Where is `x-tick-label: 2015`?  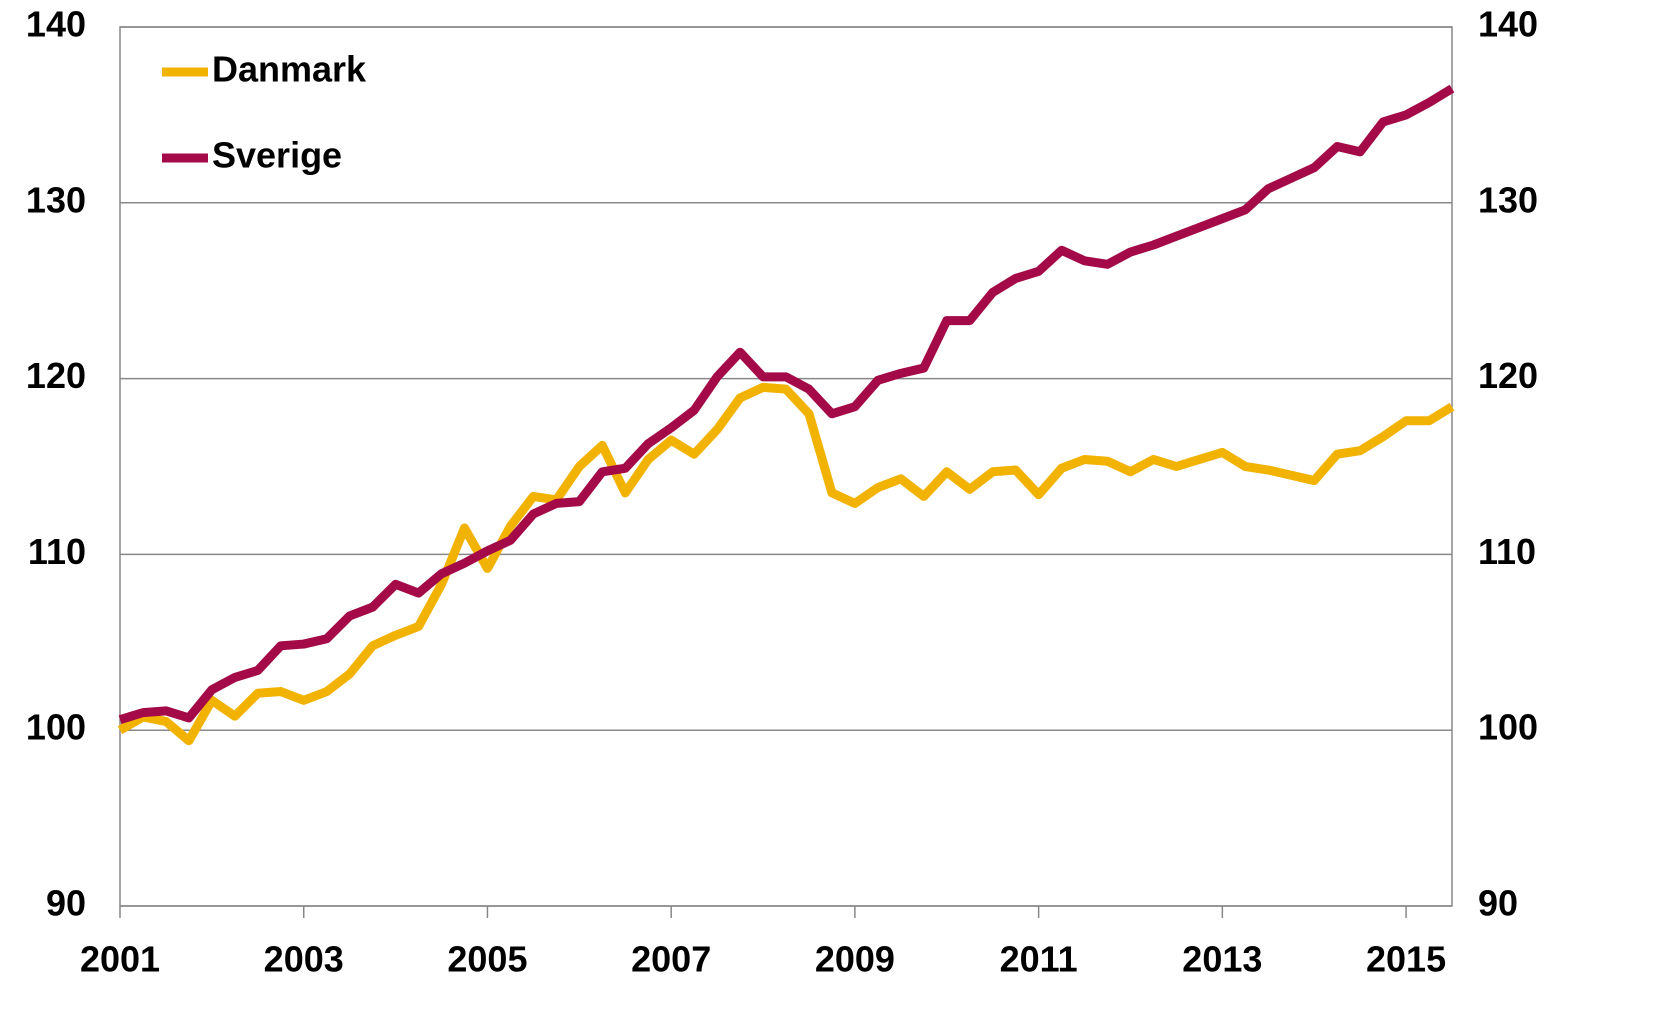
x-tick-label: 2015 is located at coordinates (1406, 959).